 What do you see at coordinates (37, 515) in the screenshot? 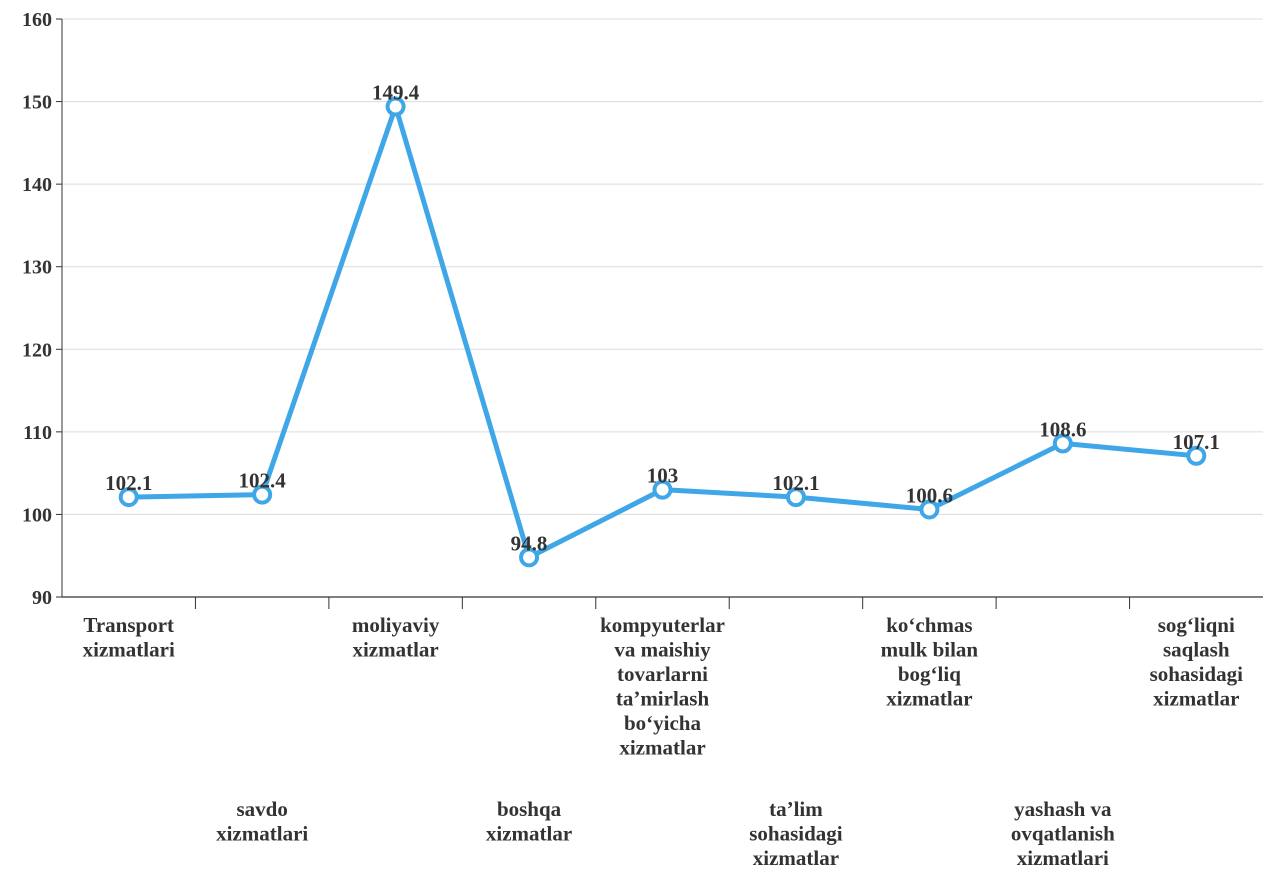
I see `y-tick-label: 100` at bounding box center [37, 515].